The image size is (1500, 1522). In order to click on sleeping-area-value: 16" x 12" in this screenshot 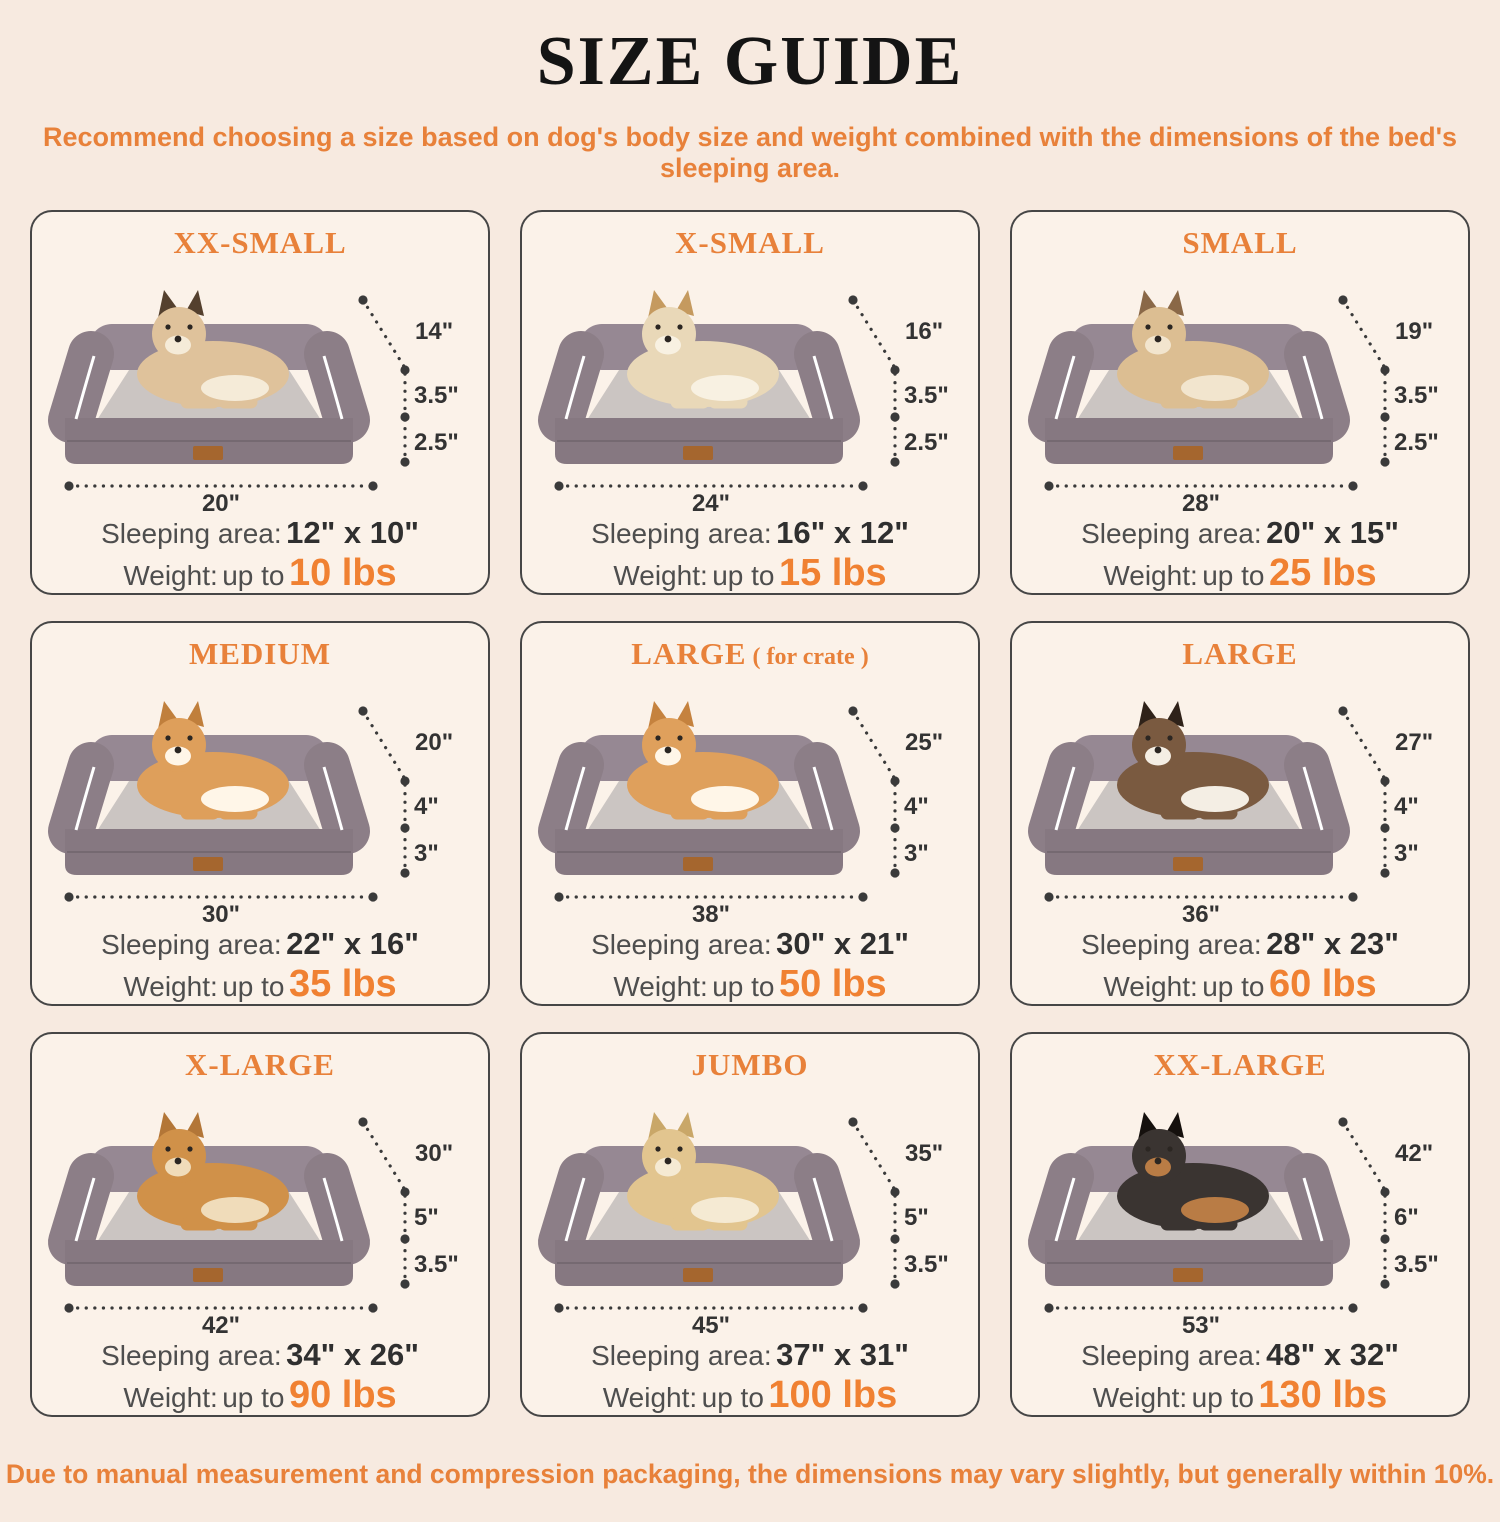, I will do `click(842, 532)`.